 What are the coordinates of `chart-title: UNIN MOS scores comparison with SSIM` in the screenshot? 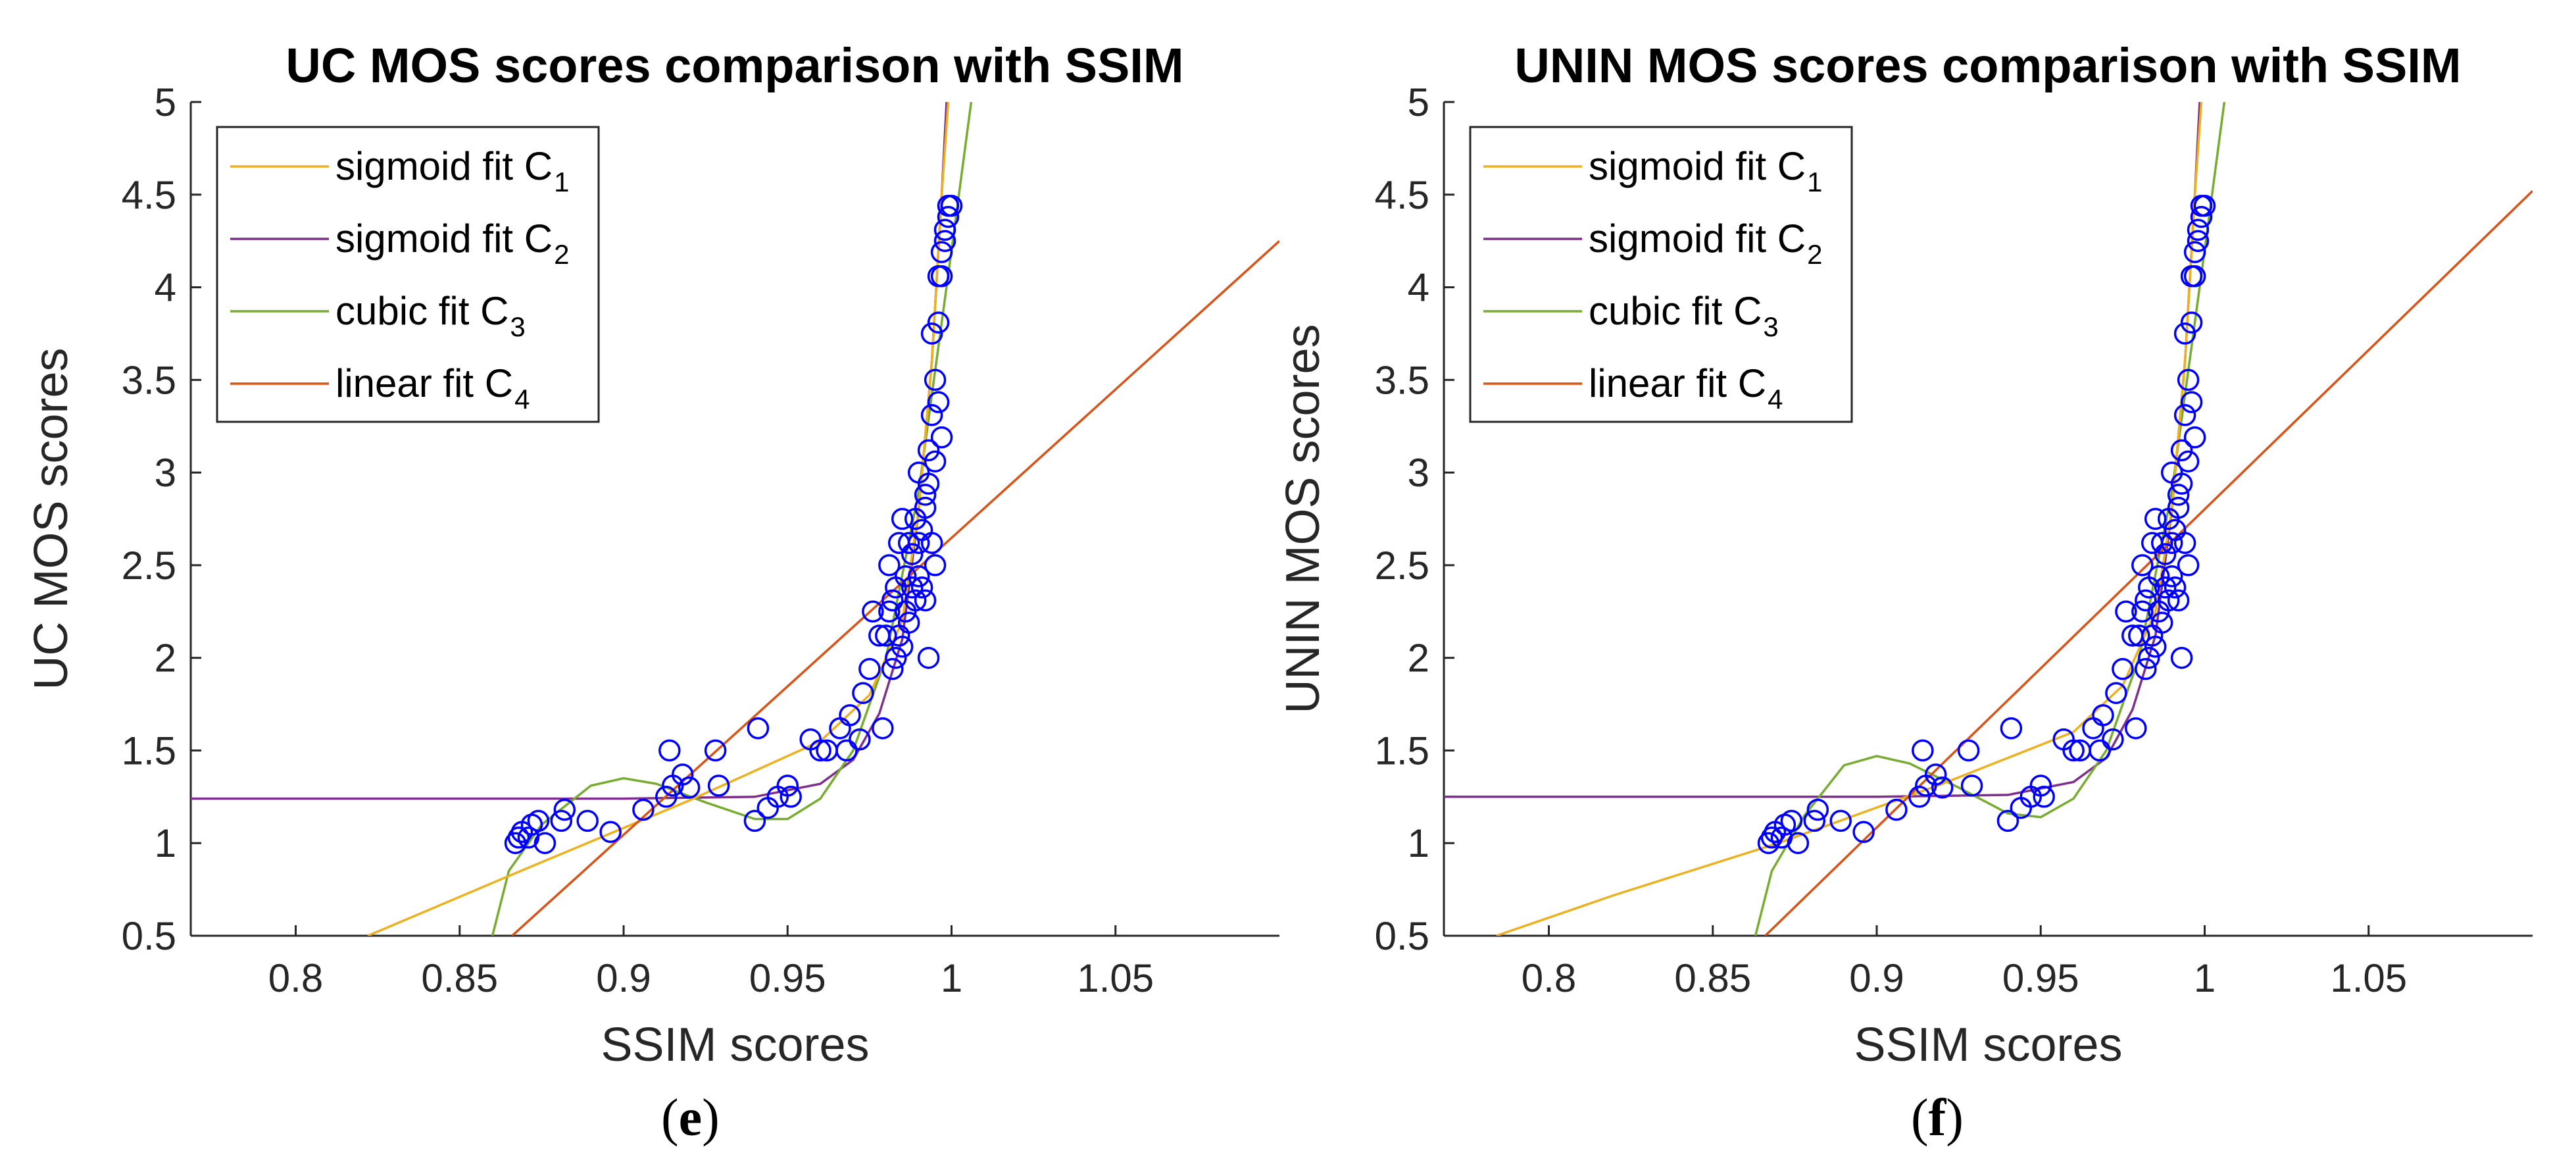 It's located at (1987, 65).